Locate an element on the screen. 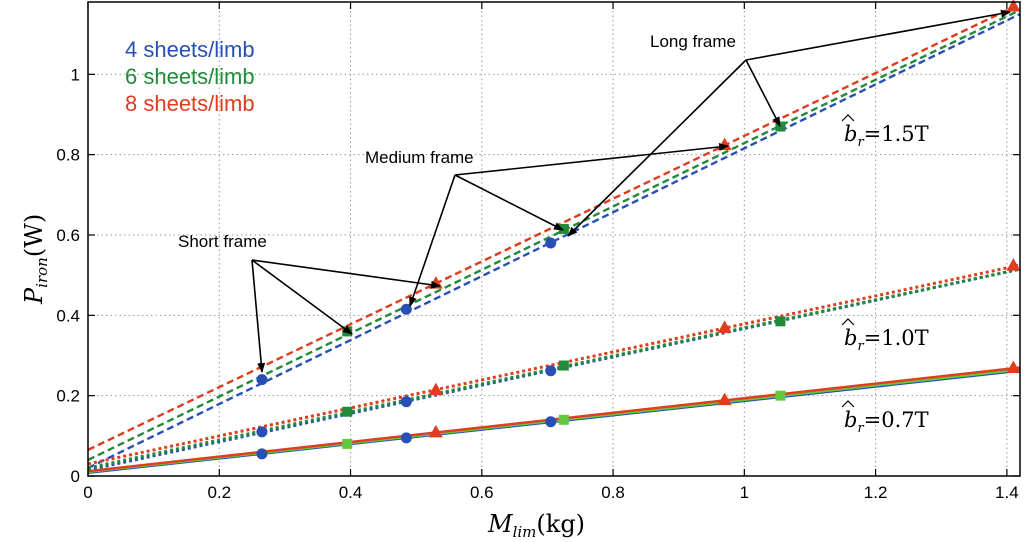 The width and height of the screenshot is (1027, 542). x-tick-label: 0.4 is located at coordinates (351, 492).